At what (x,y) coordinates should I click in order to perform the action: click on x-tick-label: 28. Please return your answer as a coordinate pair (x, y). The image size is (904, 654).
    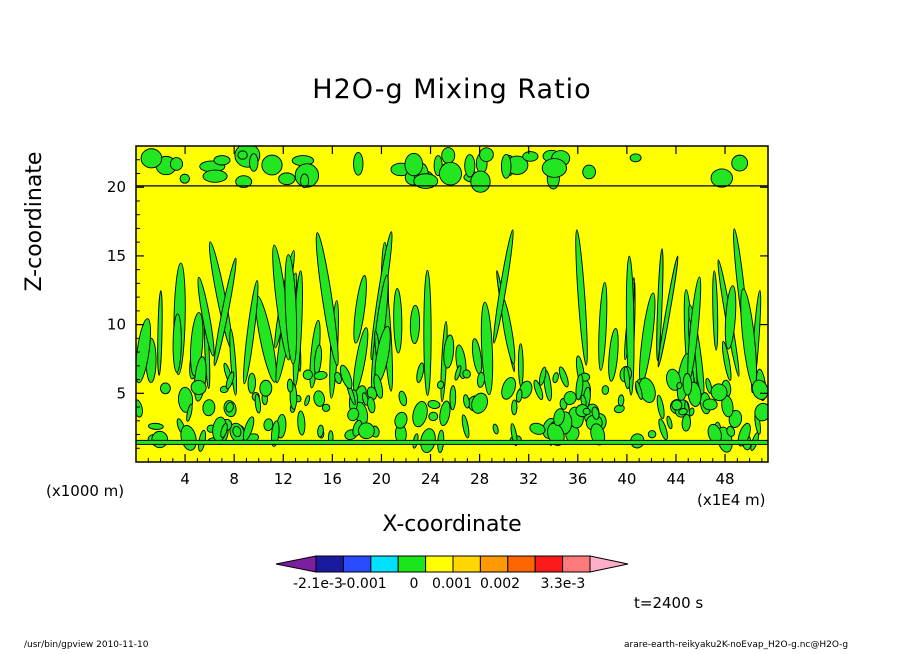
    Looking at the image, I should click on (479, 479).